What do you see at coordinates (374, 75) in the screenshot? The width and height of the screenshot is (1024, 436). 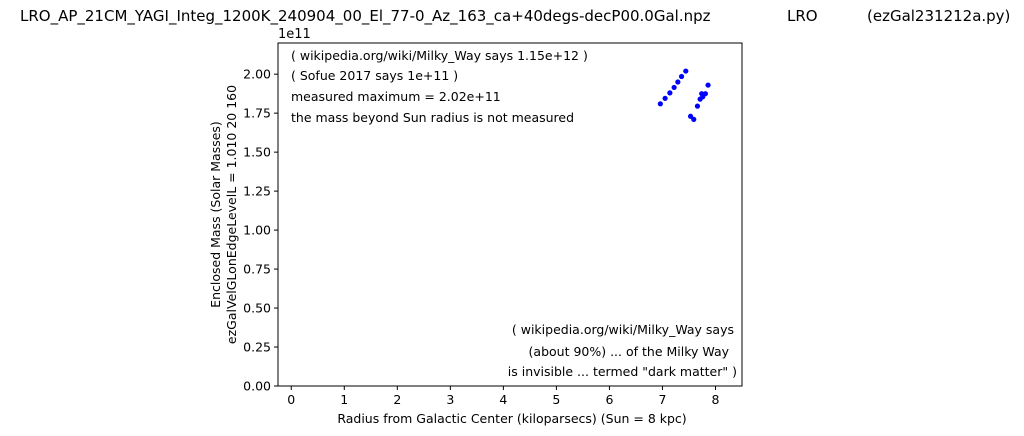 I see `annotation-top-2: ( Sofue 2017 says 1e+11 )` at bounding box center [374, 75].